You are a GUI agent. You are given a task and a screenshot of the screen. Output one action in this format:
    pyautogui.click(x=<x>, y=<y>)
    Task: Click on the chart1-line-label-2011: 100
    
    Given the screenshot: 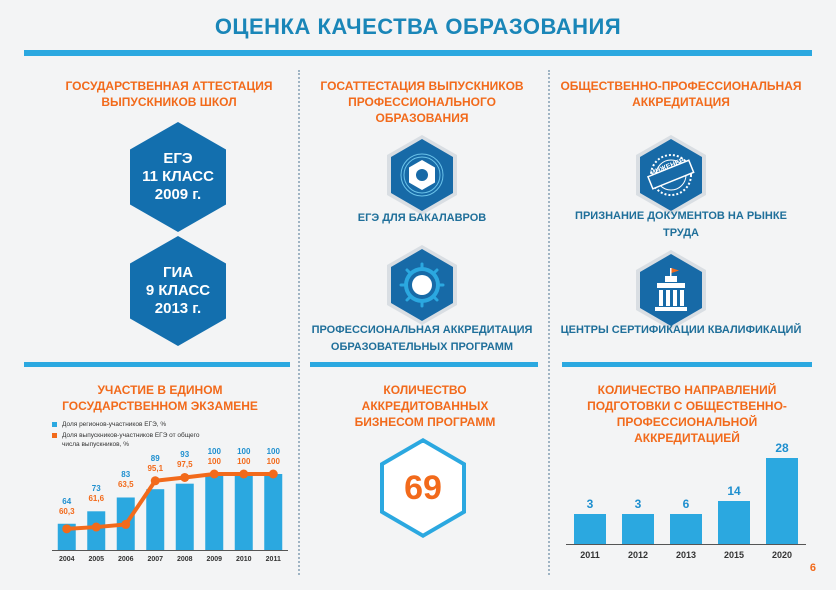 What is the action you would take?
    pyautogui.click(x=273, y=461)
    